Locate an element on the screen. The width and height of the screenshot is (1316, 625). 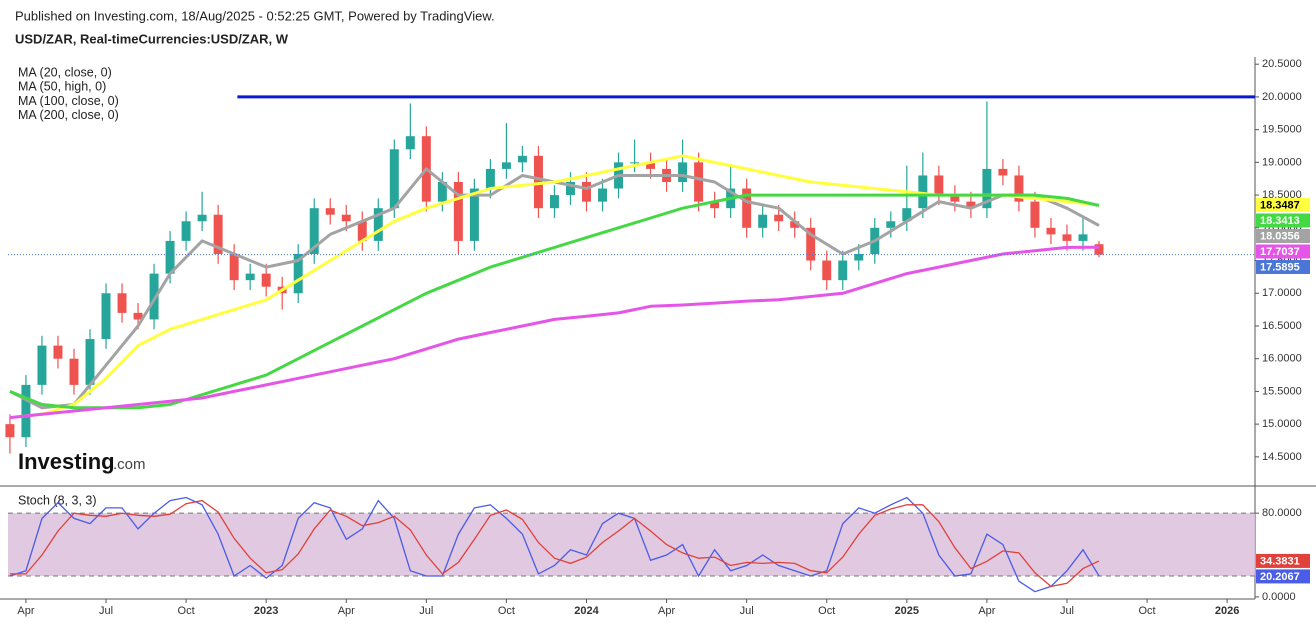
value-badge-label: 17.5895 is located at coordinates (1280, 267).